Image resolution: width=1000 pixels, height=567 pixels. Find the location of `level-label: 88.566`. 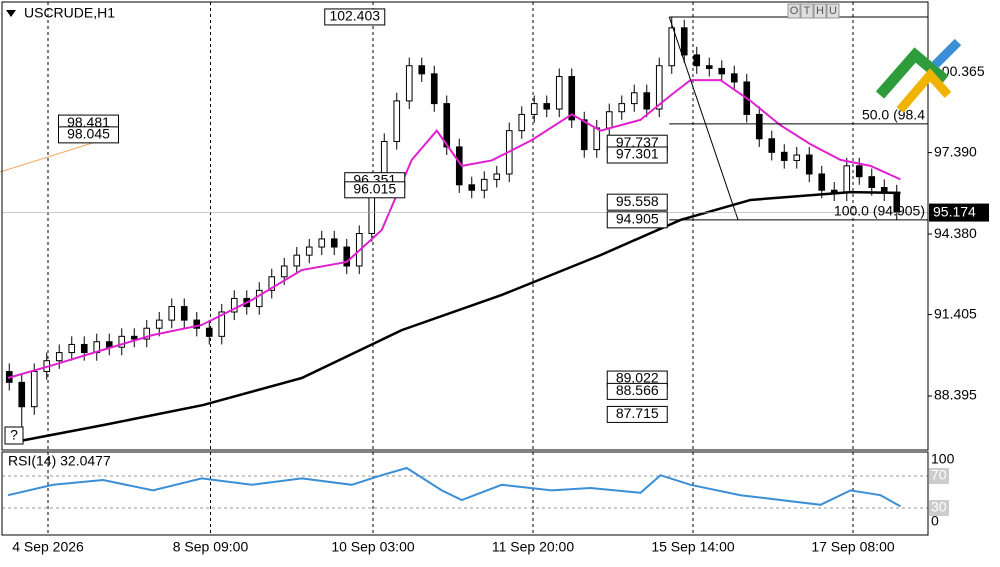

level-label: 88.566 is located at coordinates (637, 390).